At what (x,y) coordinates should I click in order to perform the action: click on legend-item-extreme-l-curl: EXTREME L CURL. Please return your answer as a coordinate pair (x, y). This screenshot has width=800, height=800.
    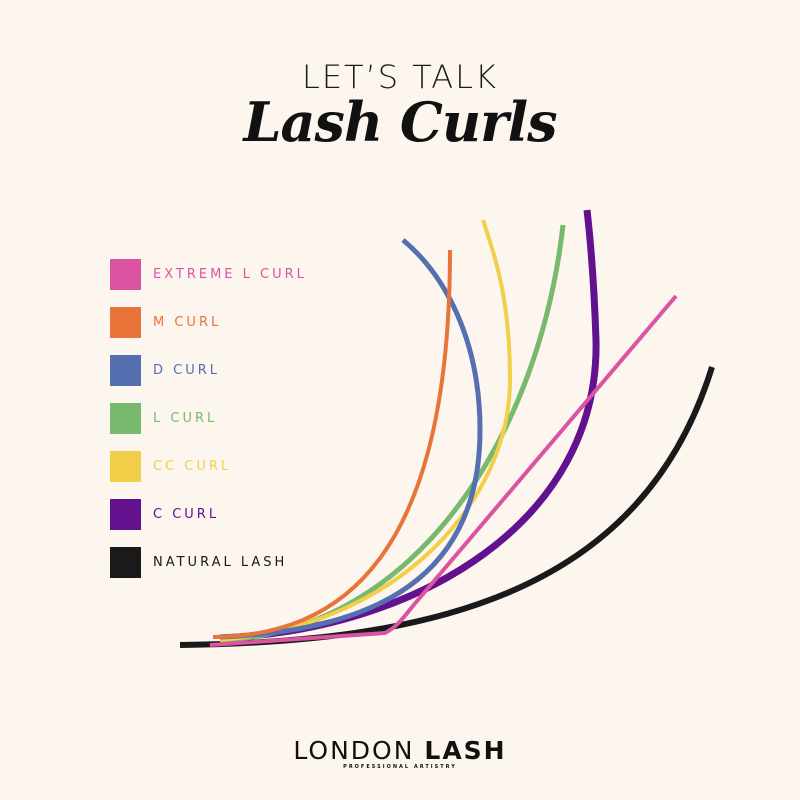
    Looking at the image, I should click on (208, 274).